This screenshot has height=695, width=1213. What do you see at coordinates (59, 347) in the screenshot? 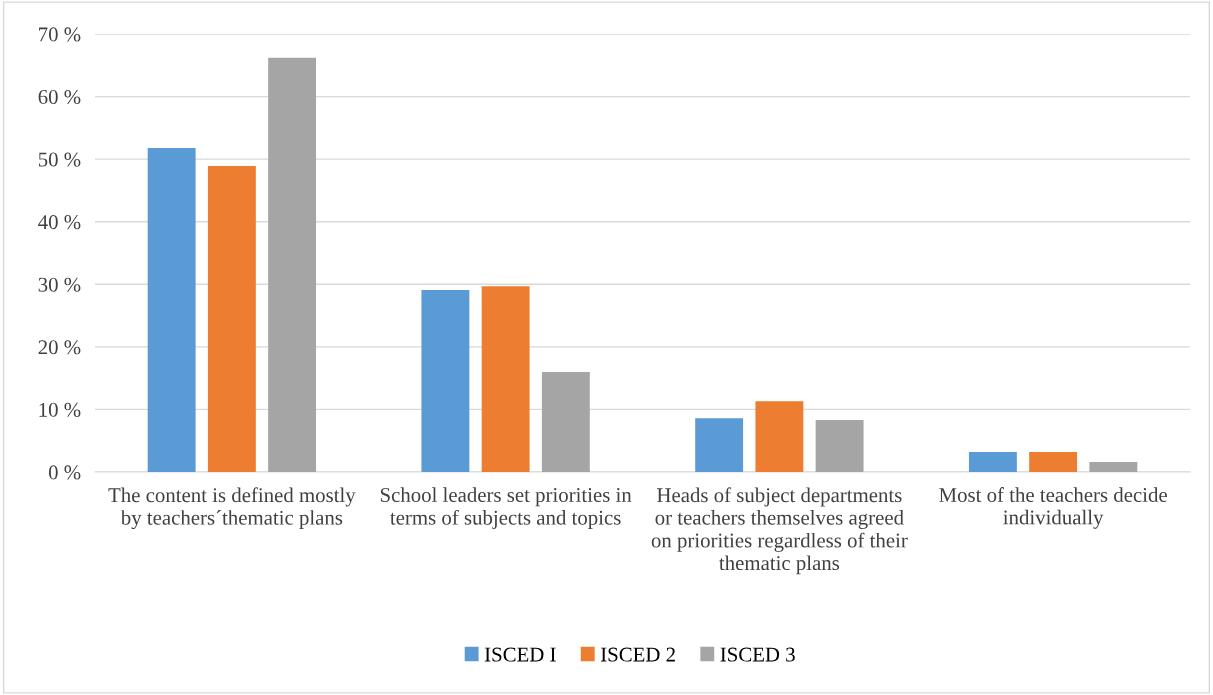
I see `y-tick-label: 20 %` at bounding box center [59, 347].